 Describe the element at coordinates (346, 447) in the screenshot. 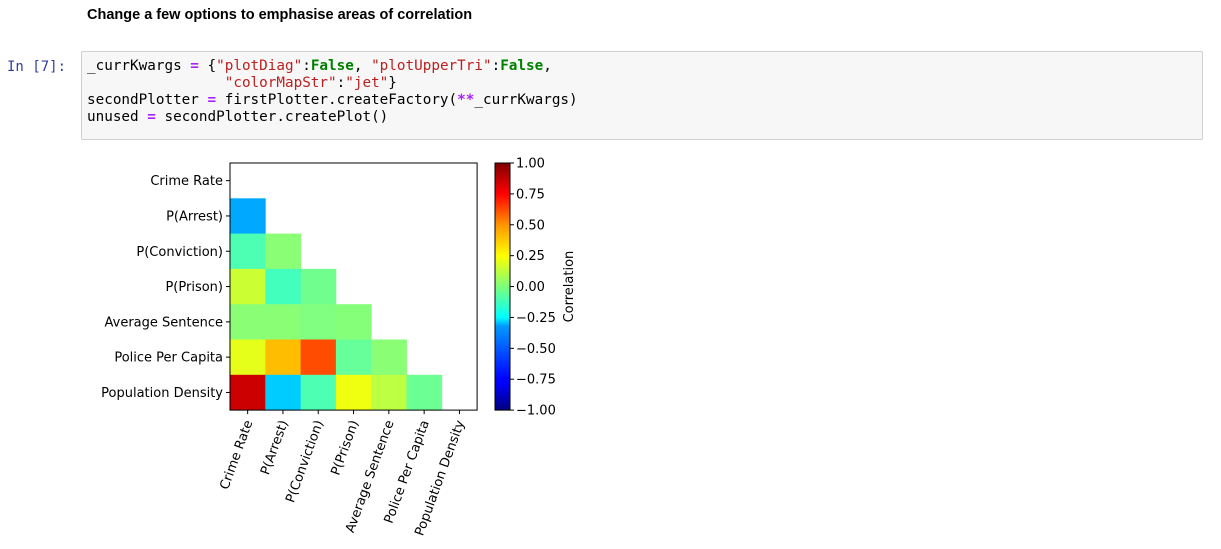

I see `x-tick-label: P(Prison)` at that location.